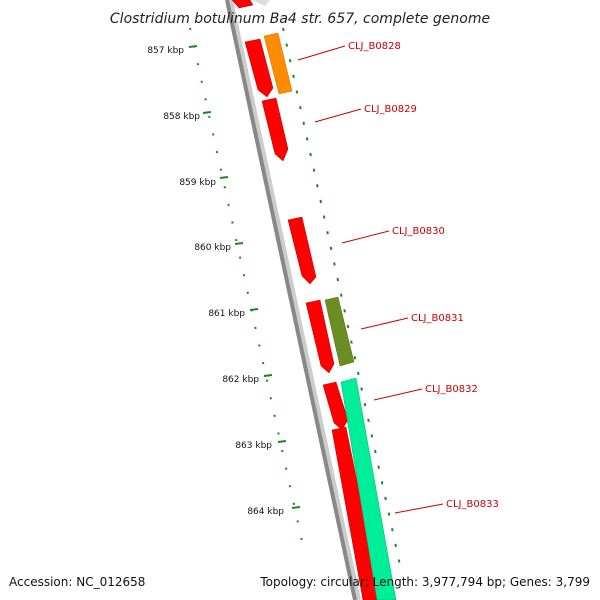  What do you see at coordinates (265, 512) in the screenshot?
I see `kbp-label: 864 kbp` at bounding box center [265, 512].